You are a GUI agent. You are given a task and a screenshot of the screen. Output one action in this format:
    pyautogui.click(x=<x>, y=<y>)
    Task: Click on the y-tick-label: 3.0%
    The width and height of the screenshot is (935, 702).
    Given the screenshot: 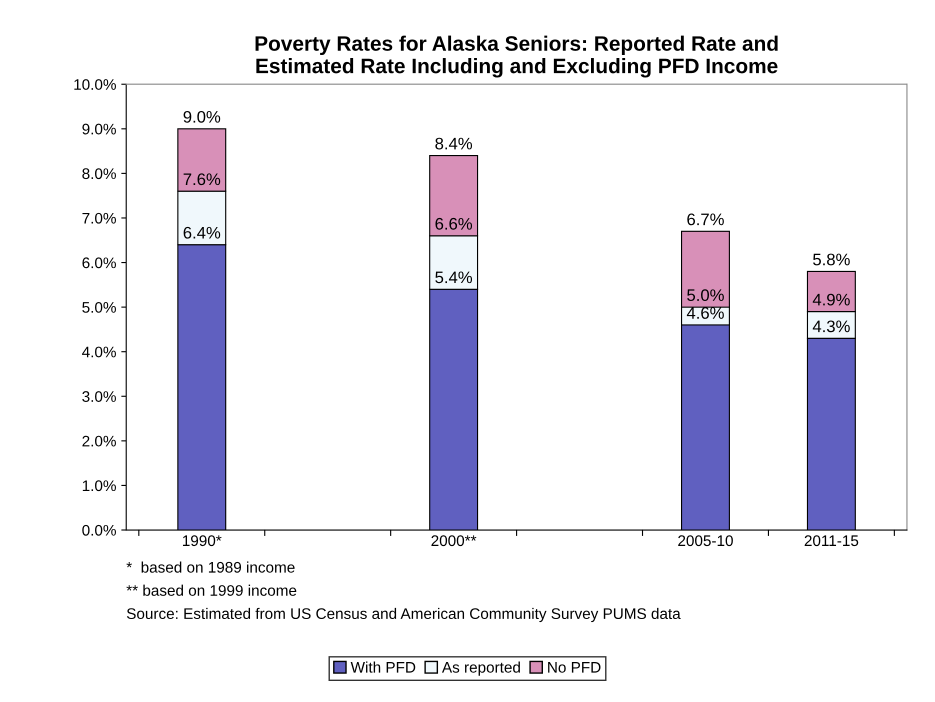 What is the action you would take?
    pyautogui.click(x=99, y=396)
    